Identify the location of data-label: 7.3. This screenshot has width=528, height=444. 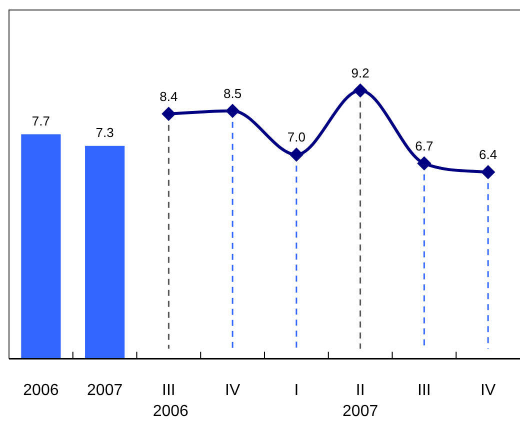
(105, 132).